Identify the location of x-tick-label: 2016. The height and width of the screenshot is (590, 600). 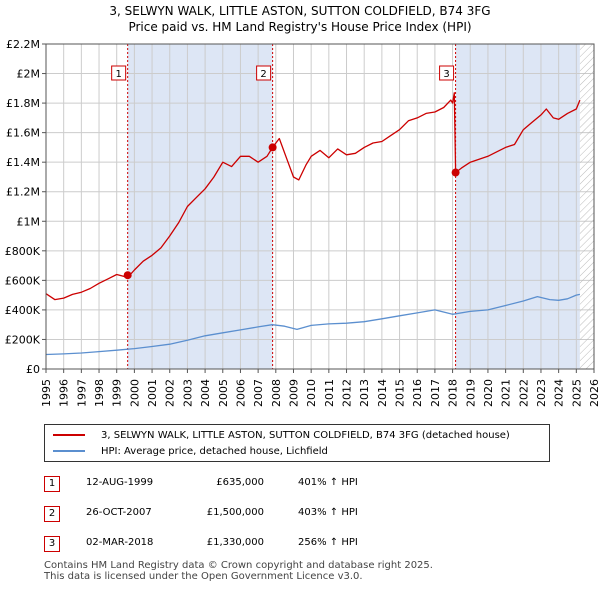
(417, 393).